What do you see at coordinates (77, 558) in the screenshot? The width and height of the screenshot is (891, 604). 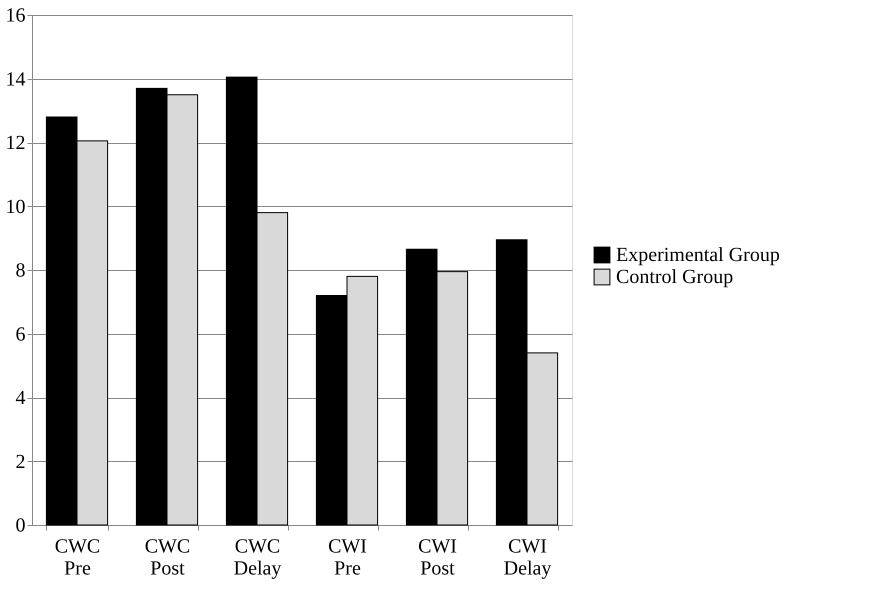 I see `x-tick-label: CWC Pre` at bounding box center [77, 558].